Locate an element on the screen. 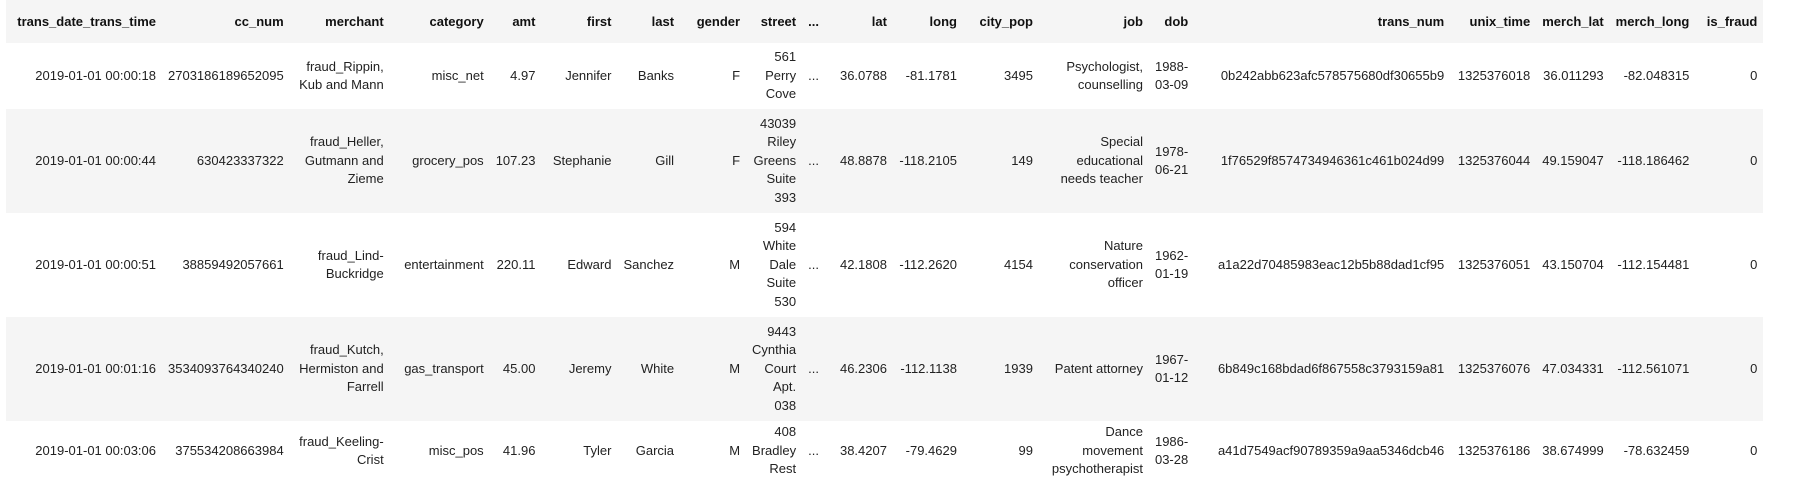 The height and width of the screenshot is (481, 1820). cell-gender: F is located at coordinates (736, 75).